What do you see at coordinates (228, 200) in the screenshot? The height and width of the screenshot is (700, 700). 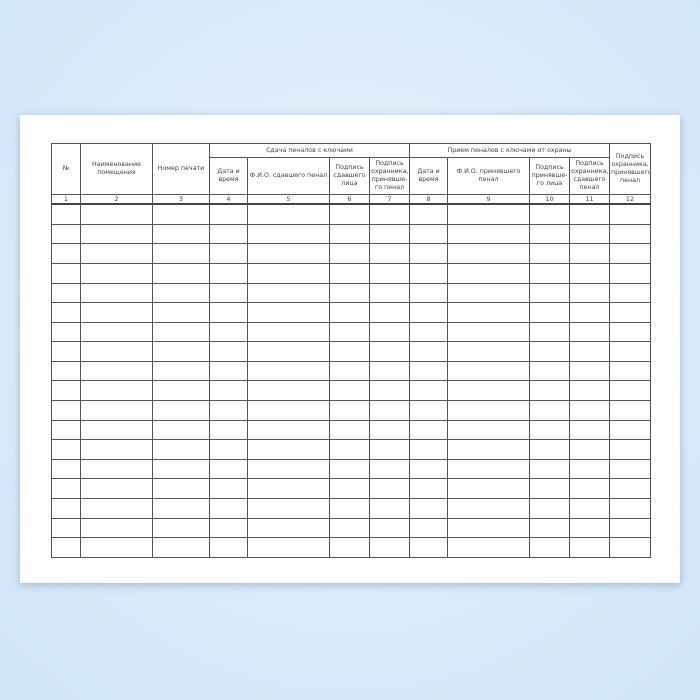 I see `column-number: 4` at bounding box center [228, 200].